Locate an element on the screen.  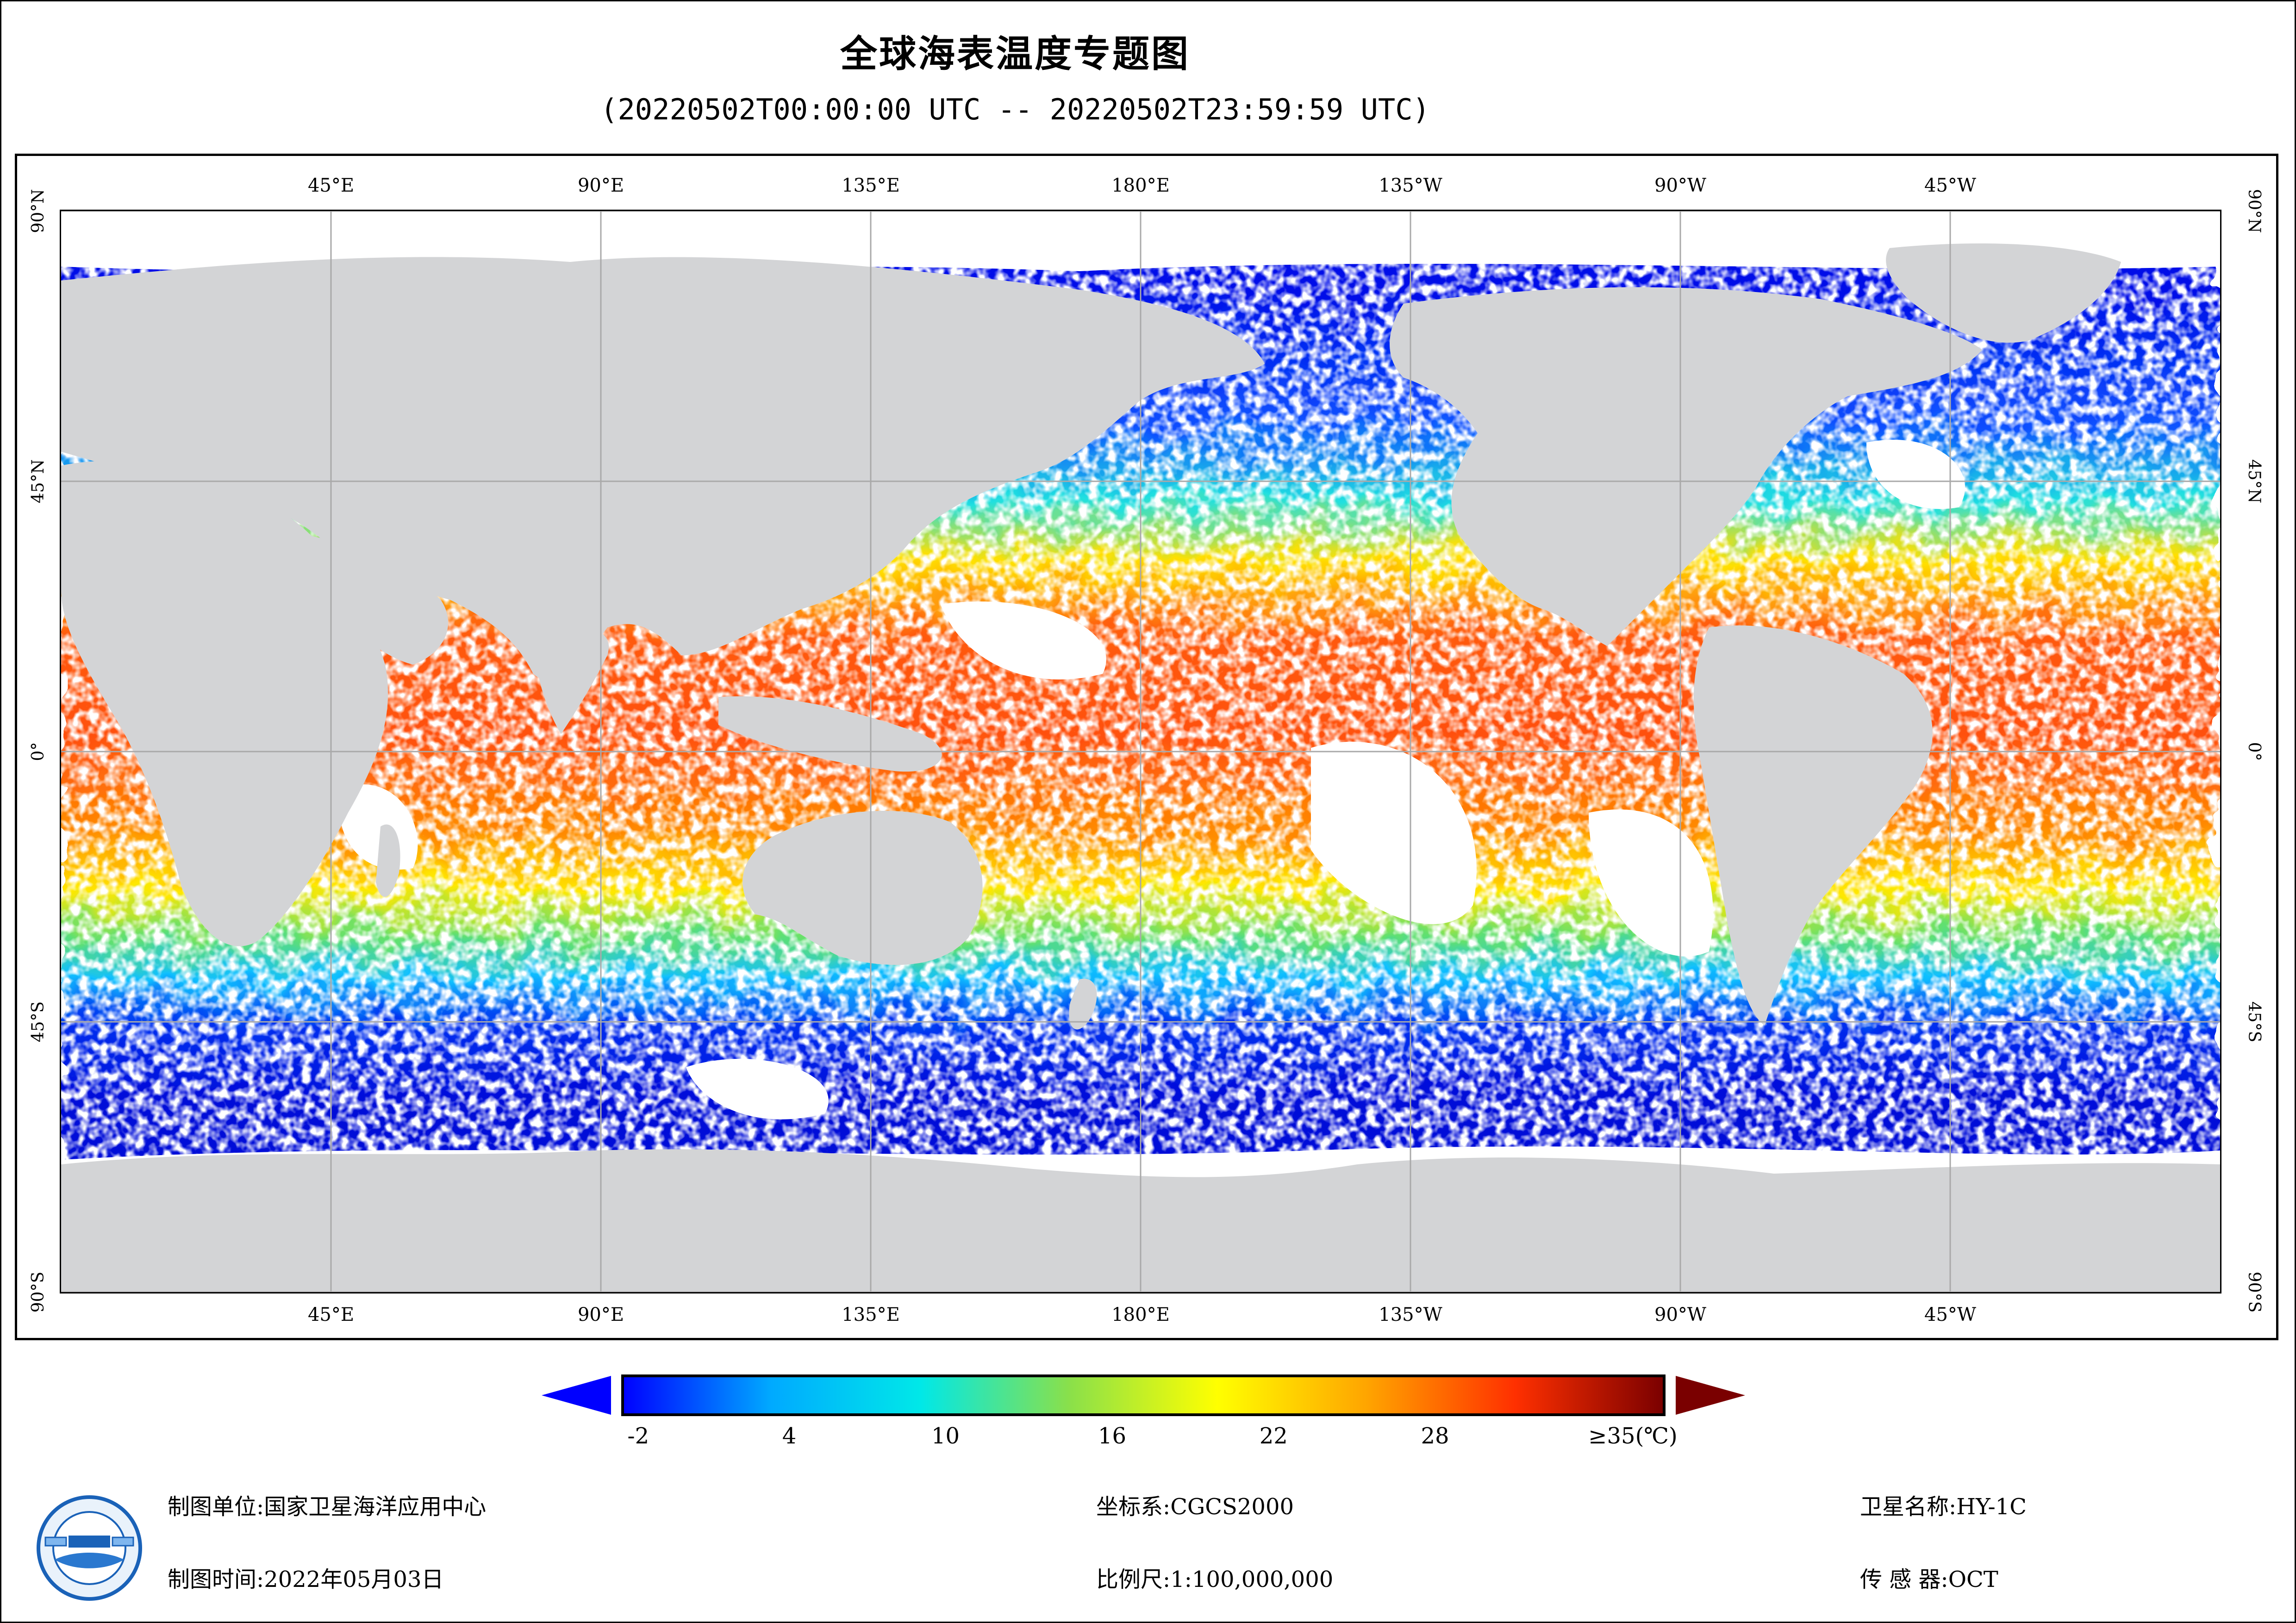
crs-value: CGCS2000 is located at coordinates (1232, 1507).